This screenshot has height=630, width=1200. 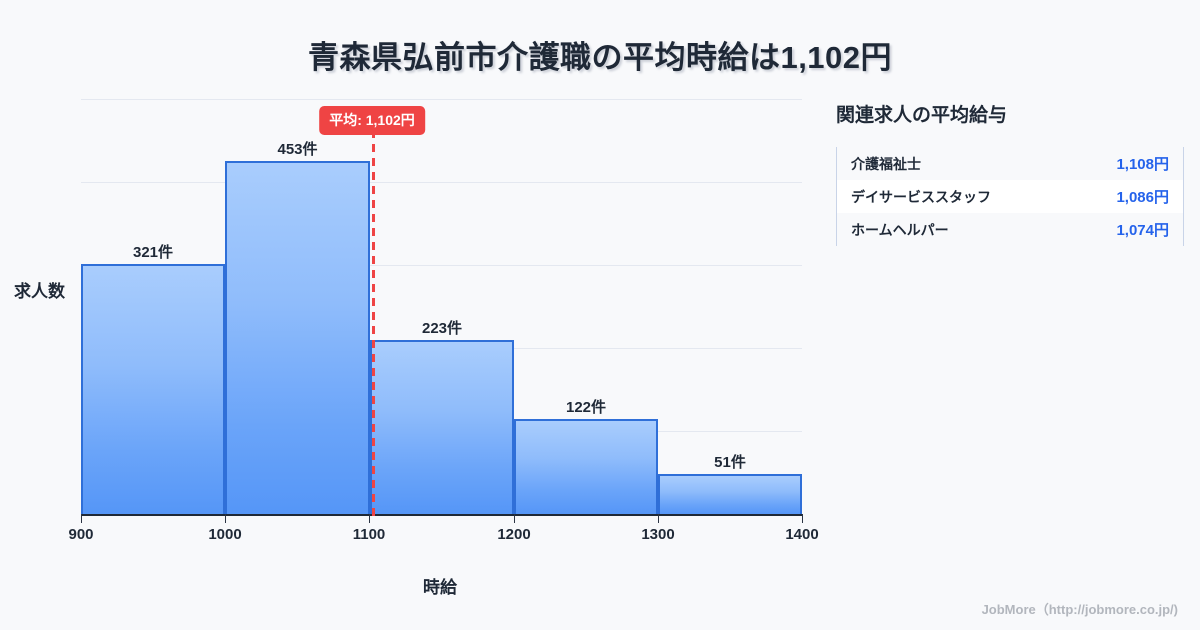 What do you see at coordinates (1079, 609) in the screenshot?
I see `watermark-footer: JobMore（http://jobmore.co.jp/)` at bounding box center [1079, 609].